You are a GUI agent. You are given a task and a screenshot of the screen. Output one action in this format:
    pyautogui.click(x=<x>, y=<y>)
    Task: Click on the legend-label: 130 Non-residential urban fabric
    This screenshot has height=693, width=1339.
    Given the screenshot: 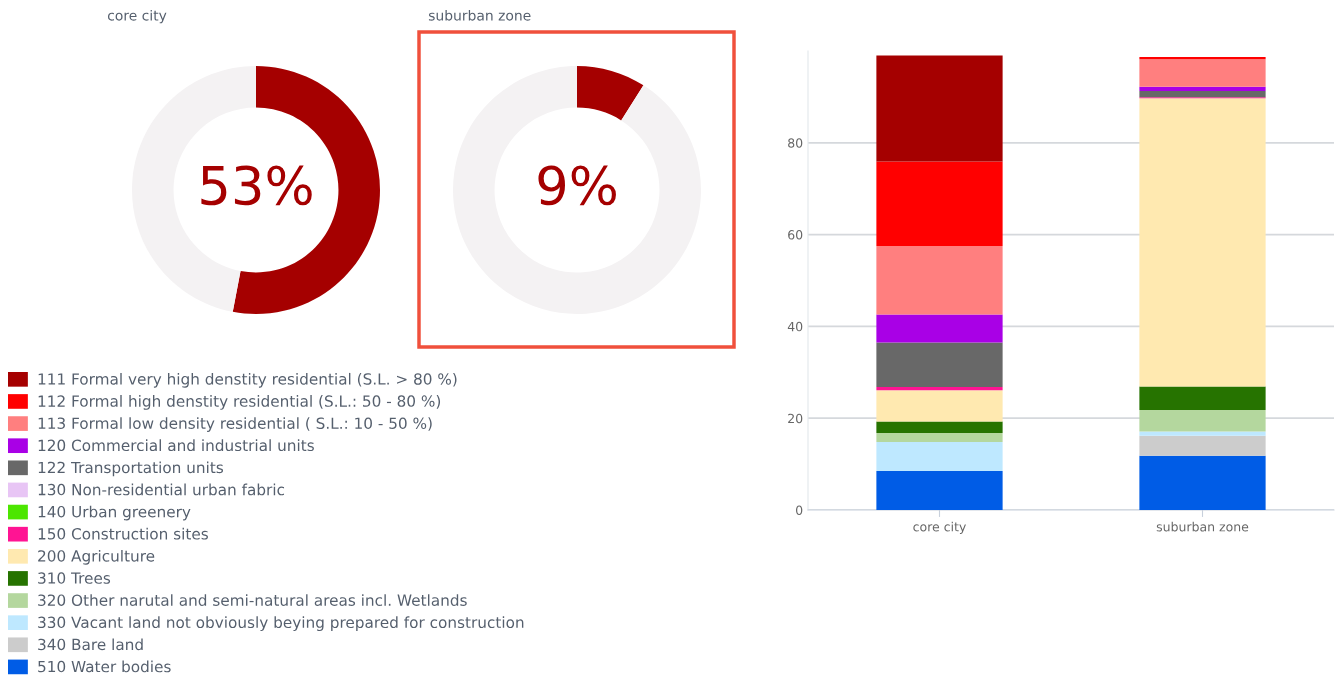 What is the action you would take?
    pyautogui.click(x=161, y=489)
    